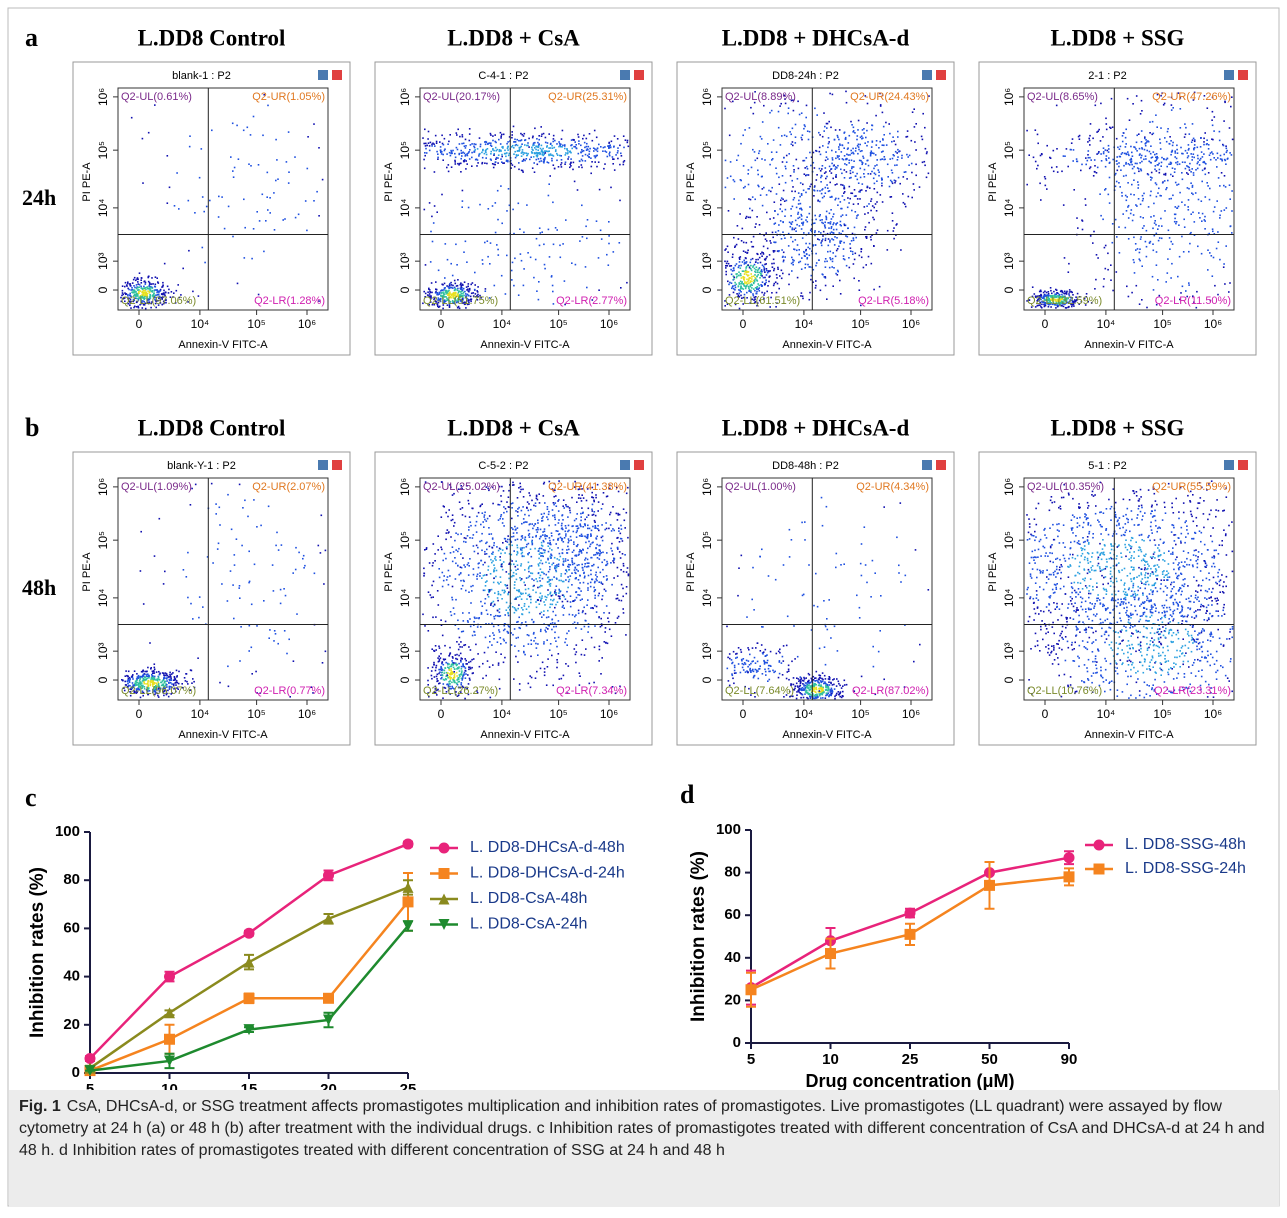 Image resolution: width=1287 pixels, height=1218 pixels. I want to click on y-tick-label: 10⁶, so click(405, 97).